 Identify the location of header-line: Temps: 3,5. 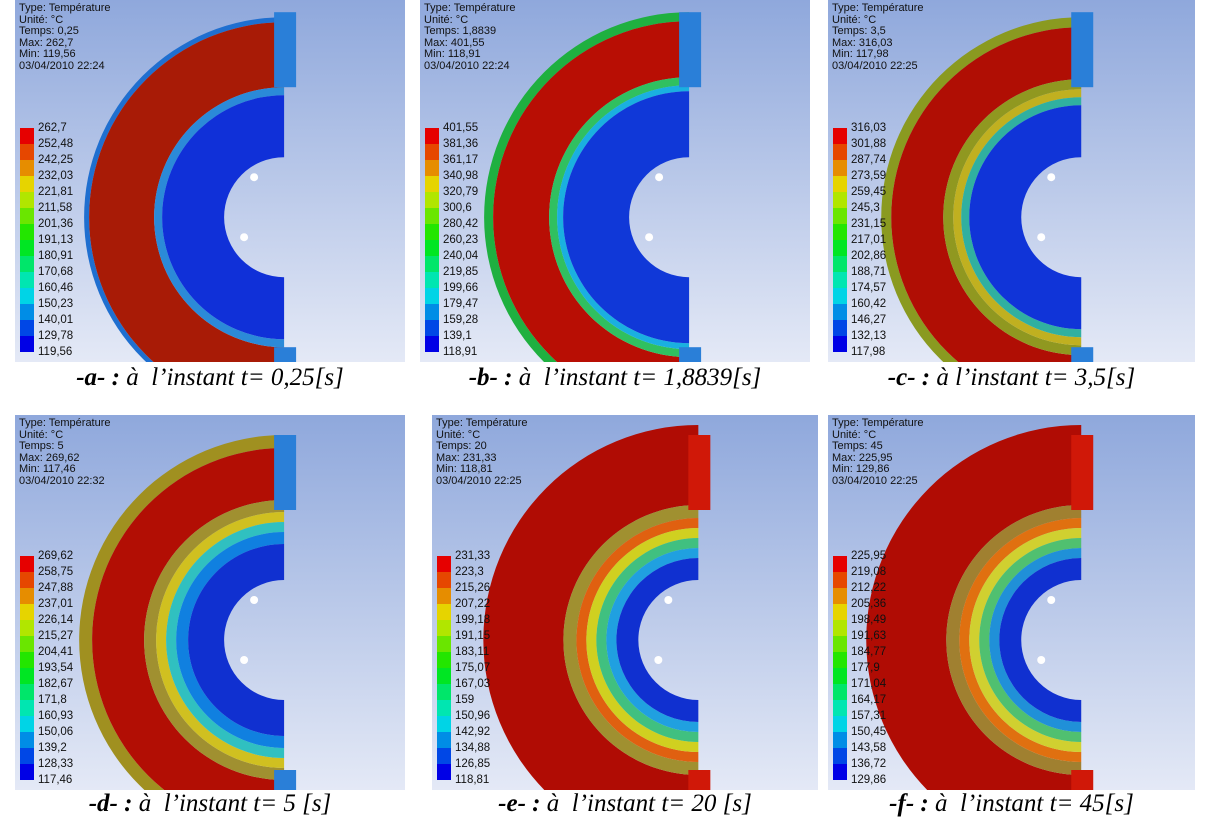
(859, 31).